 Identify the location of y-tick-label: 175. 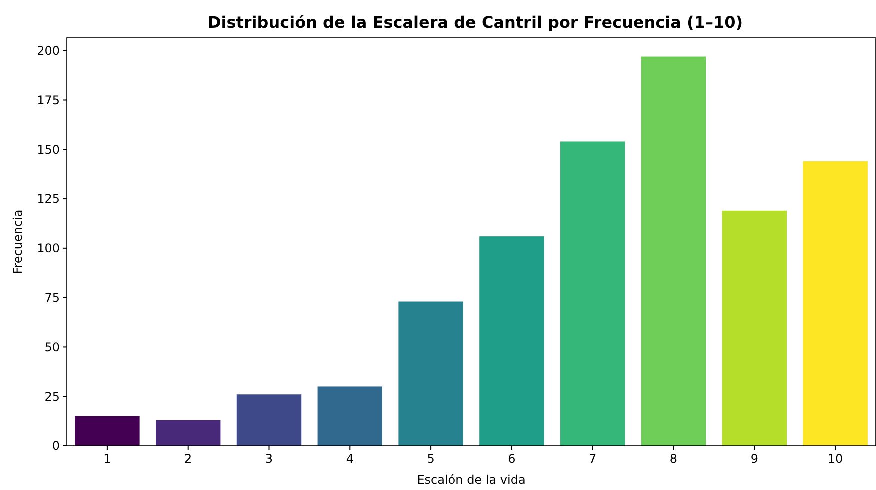
(48, 100).